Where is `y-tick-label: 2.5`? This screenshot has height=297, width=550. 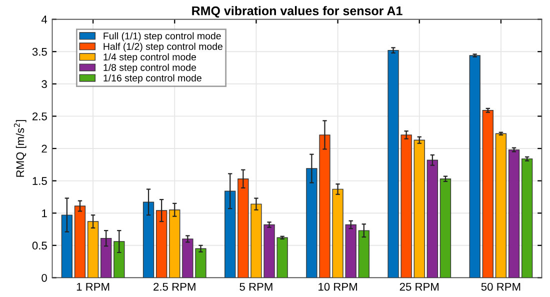
y-tick-label: 2.5 is located at coordinates (39, 116).